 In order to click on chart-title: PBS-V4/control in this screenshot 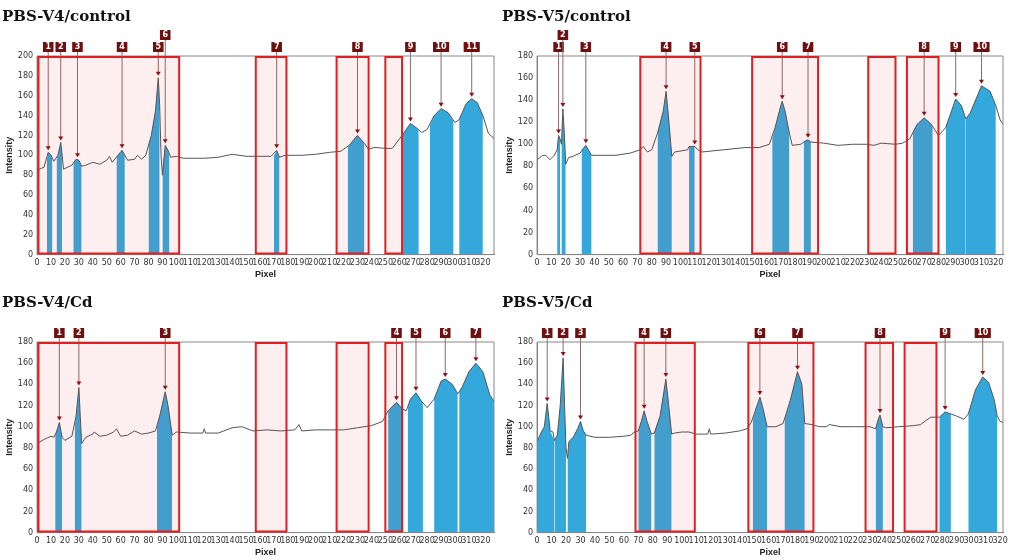, I will do `click(66, 15)`.